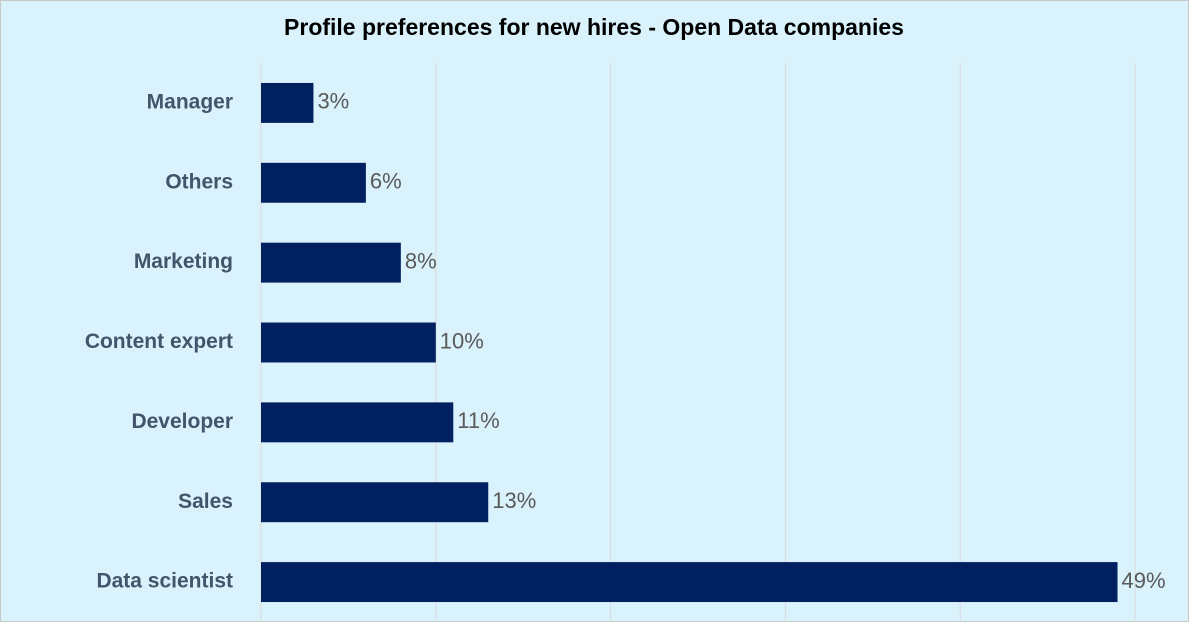 Image resolution: width=1189 pixels, height=622 pixels. I want to click on category-label: Content expert, so click(159, 341).